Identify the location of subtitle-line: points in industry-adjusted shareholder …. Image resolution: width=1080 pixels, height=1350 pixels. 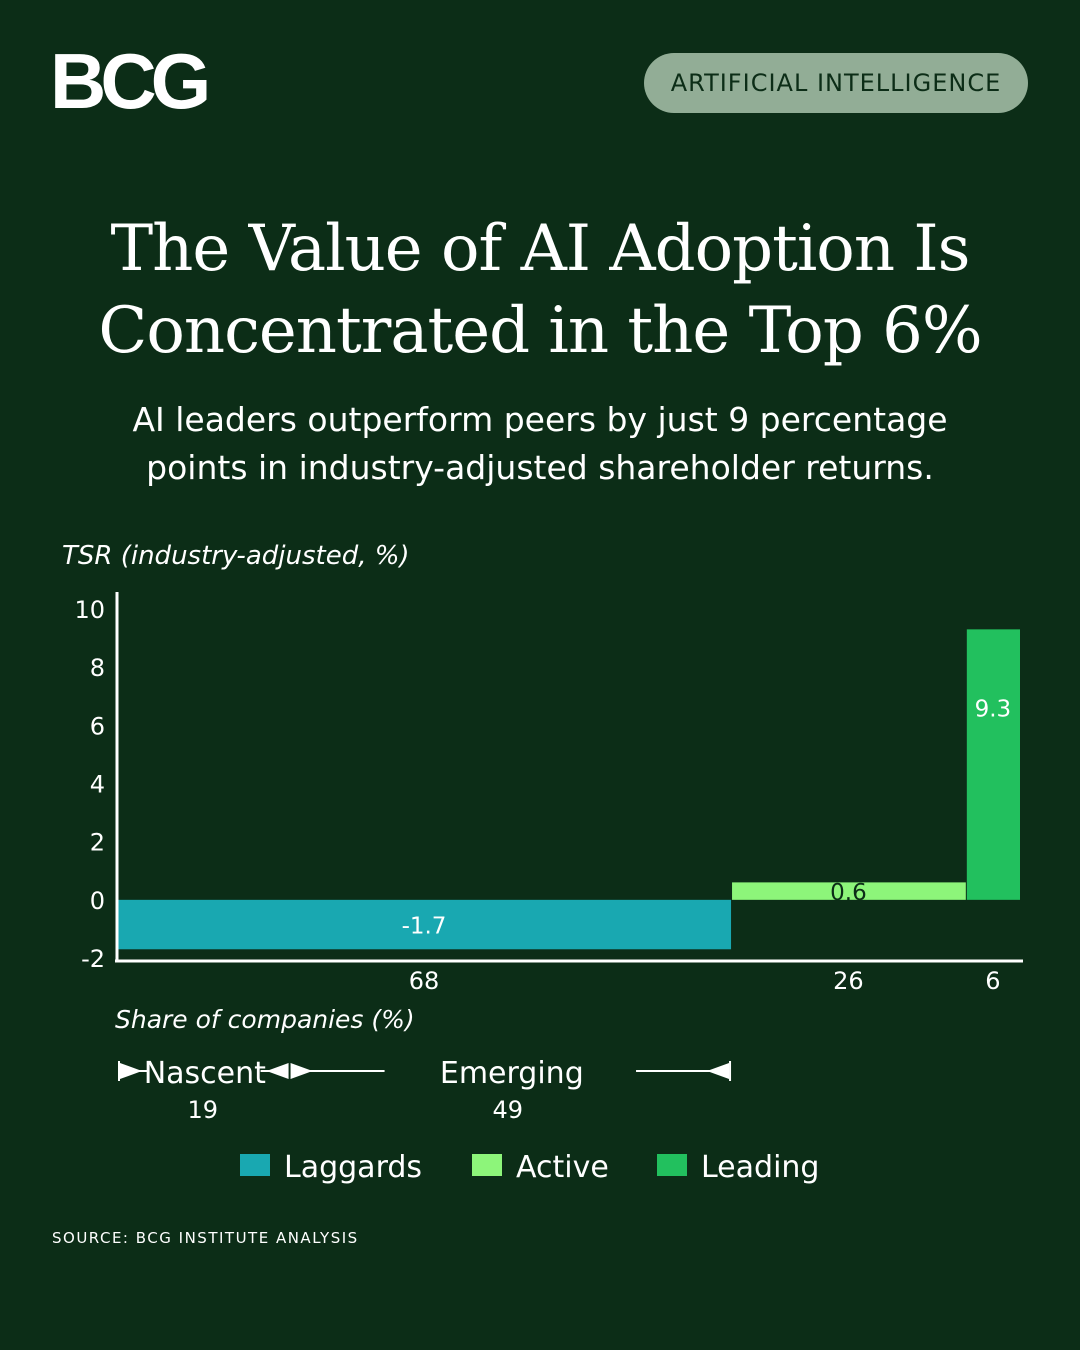
(540, 467).